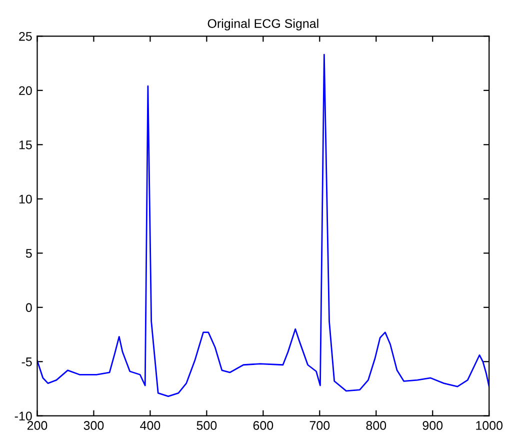 This screenshot has width=510, height=441. What do you see at coordinates (150, 425) in the screenshot?
I see `x-tick-label: 400` at bounding box center [150, 425].